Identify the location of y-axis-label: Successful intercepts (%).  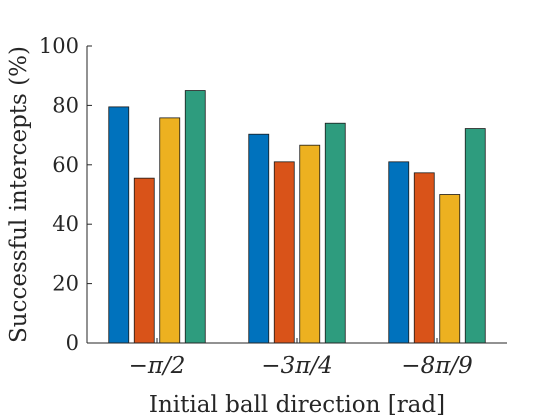
(19, 194).